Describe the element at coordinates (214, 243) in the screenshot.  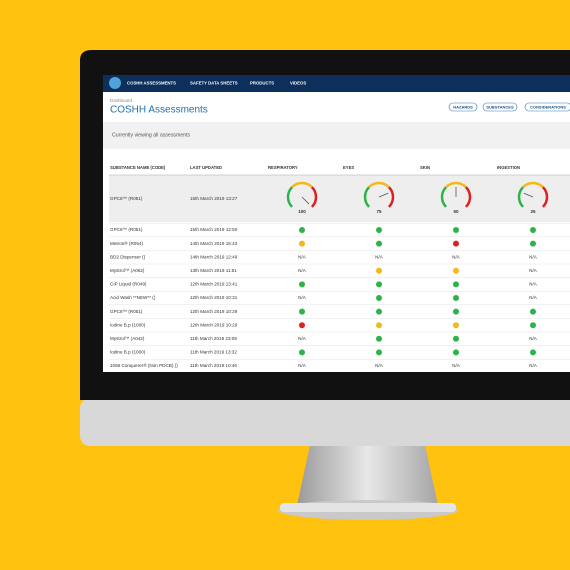
I see `cell-date: 14th March 2019 15:43` at that location.